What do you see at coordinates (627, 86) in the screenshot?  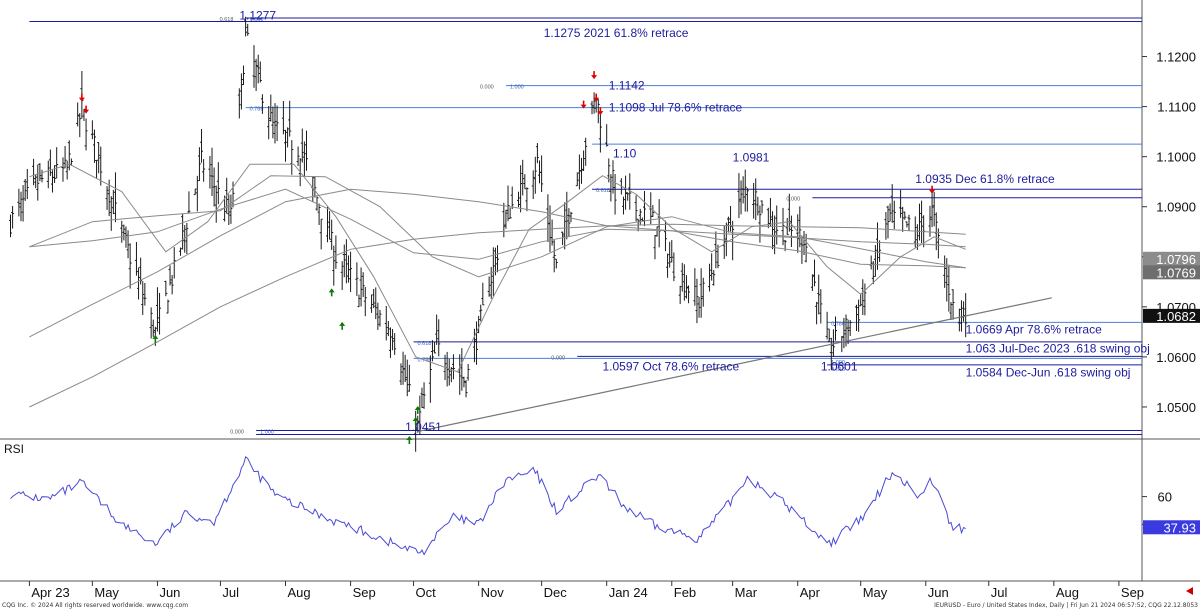 I see `price-annotation: 1.1142` at bounding box center [627, 86].